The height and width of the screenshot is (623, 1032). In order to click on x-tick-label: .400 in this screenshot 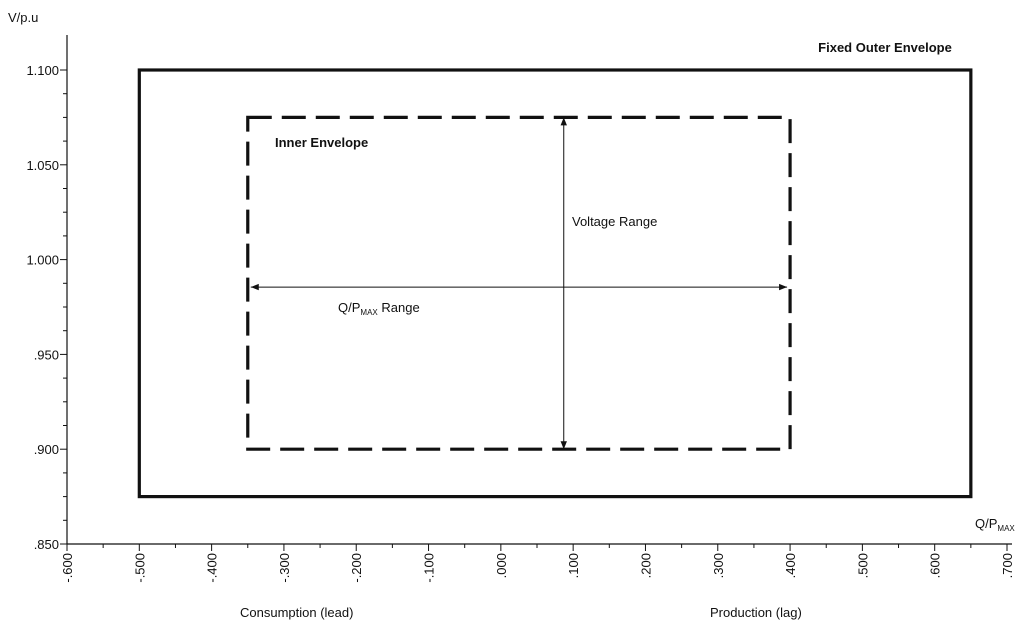, I will do `click(790, 565)`.